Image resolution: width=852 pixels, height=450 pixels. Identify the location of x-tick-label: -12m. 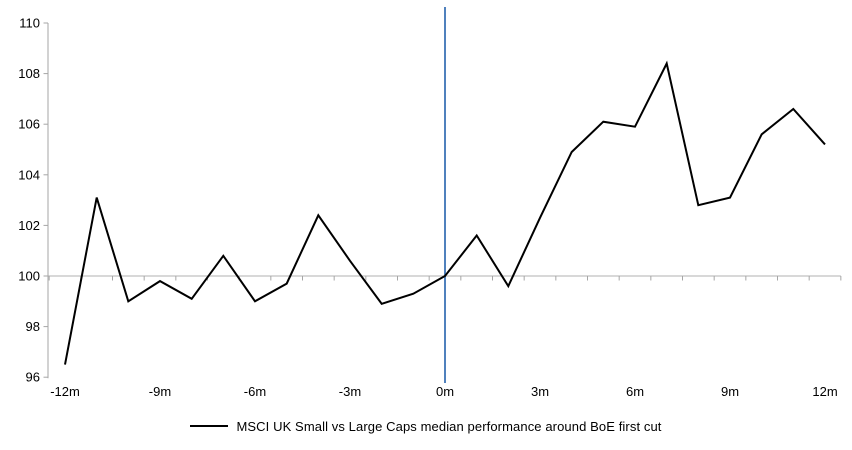
(65, 391).